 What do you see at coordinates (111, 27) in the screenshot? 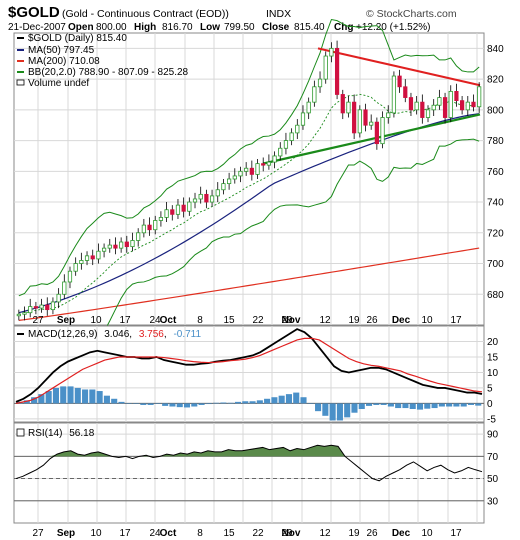
I see `open-value: 800.00` at bounding box center [111, 27].